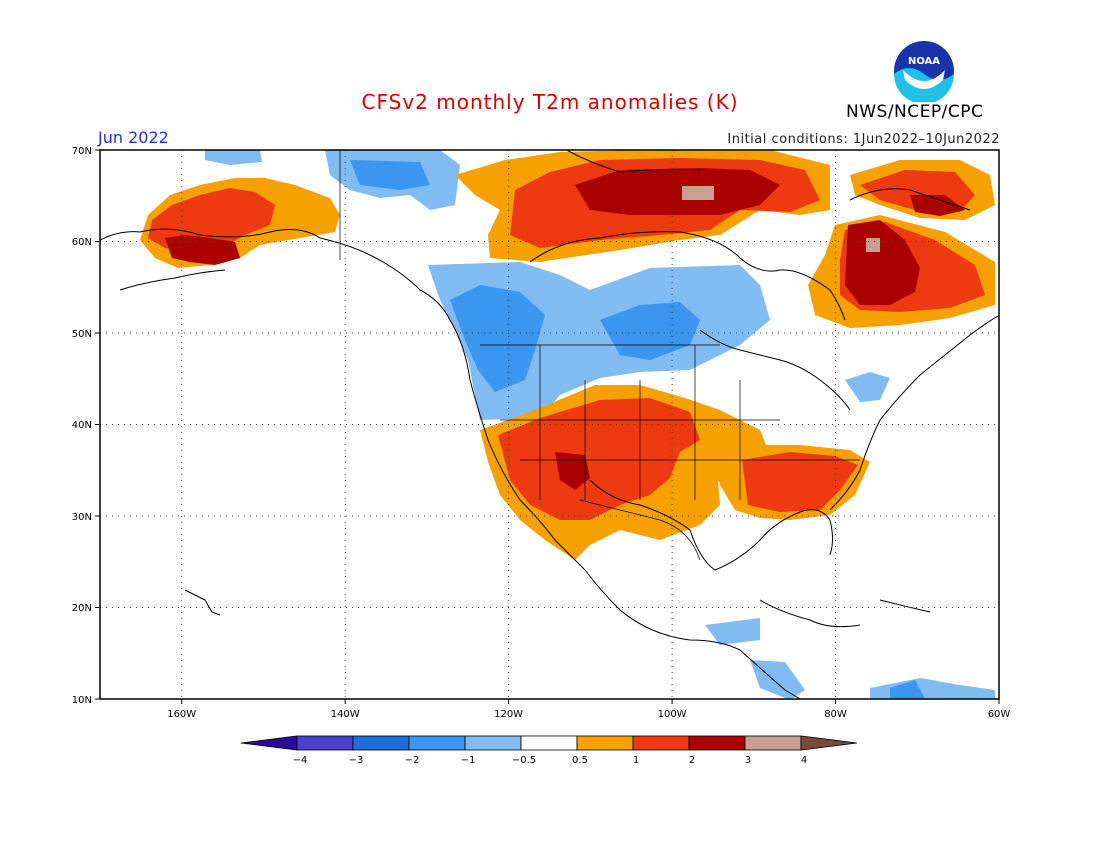  Describe the element at coordinates (550, 102) in the screenshot. I see `map-title: CFSv2 monthly T2m anomalies (K)` at that location.